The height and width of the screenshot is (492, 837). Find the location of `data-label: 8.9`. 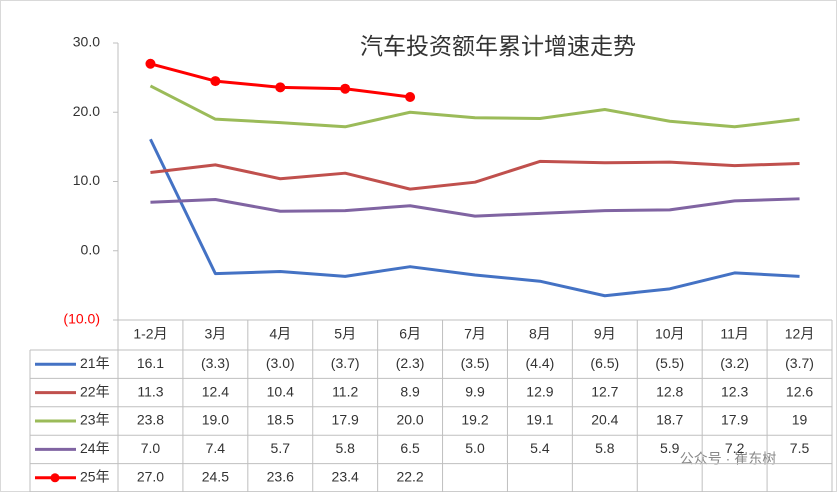

data-label: 8.9 is located at coordinates (410, 391).